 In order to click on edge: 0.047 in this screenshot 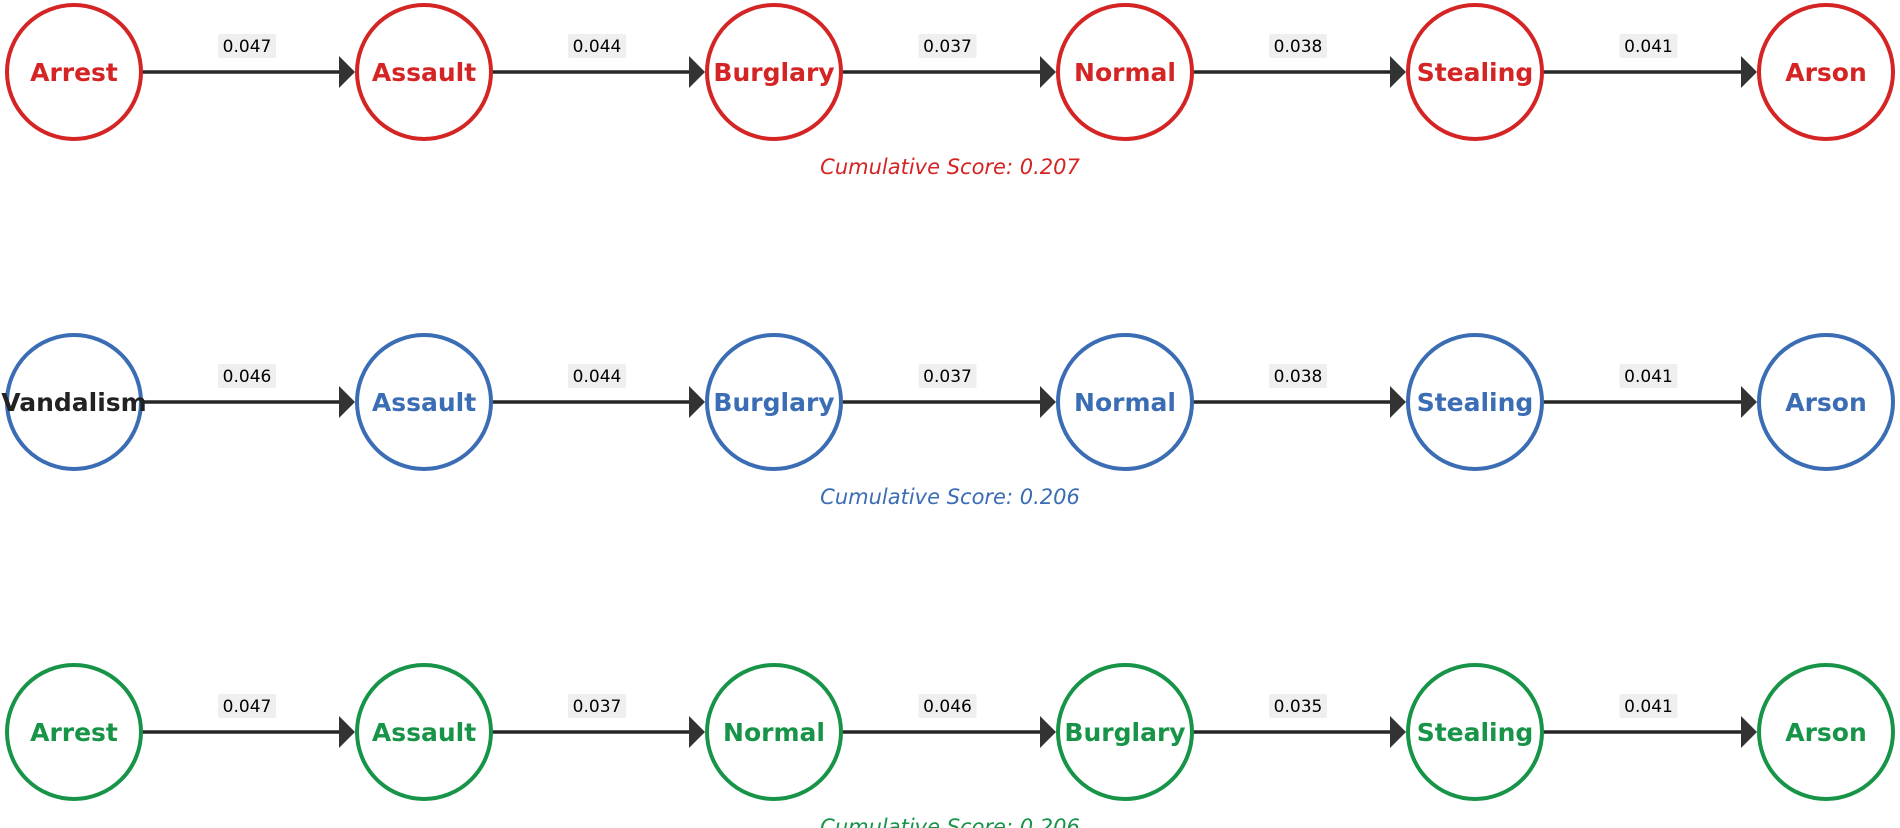, I will do `click(248, 61)`.